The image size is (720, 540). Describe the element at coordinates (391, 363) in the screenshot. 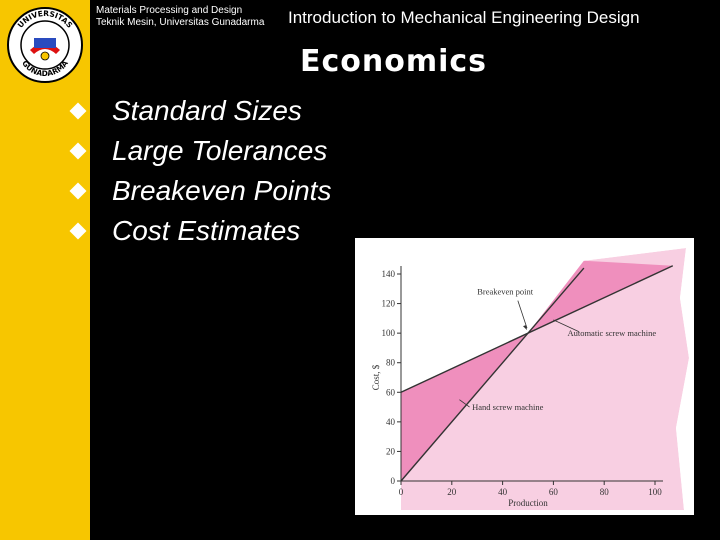

I see `y-tick-label: 80` at that location.